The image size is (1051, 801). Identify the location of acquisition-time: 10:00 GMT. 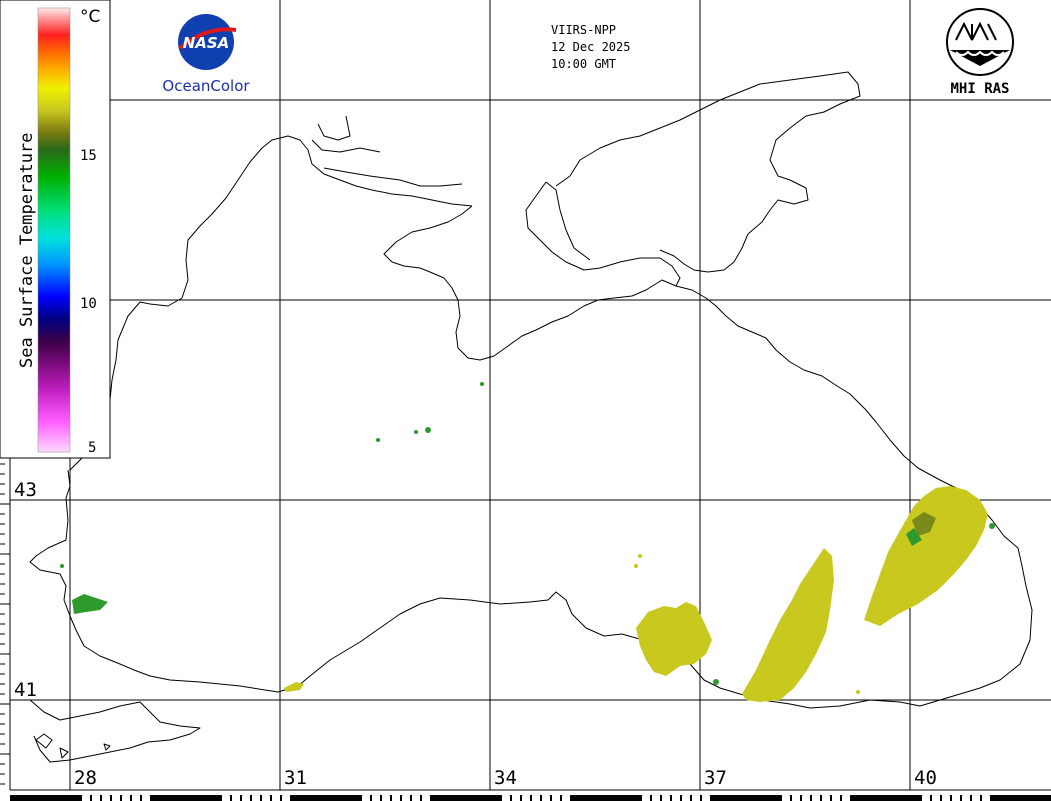
(583, 64).